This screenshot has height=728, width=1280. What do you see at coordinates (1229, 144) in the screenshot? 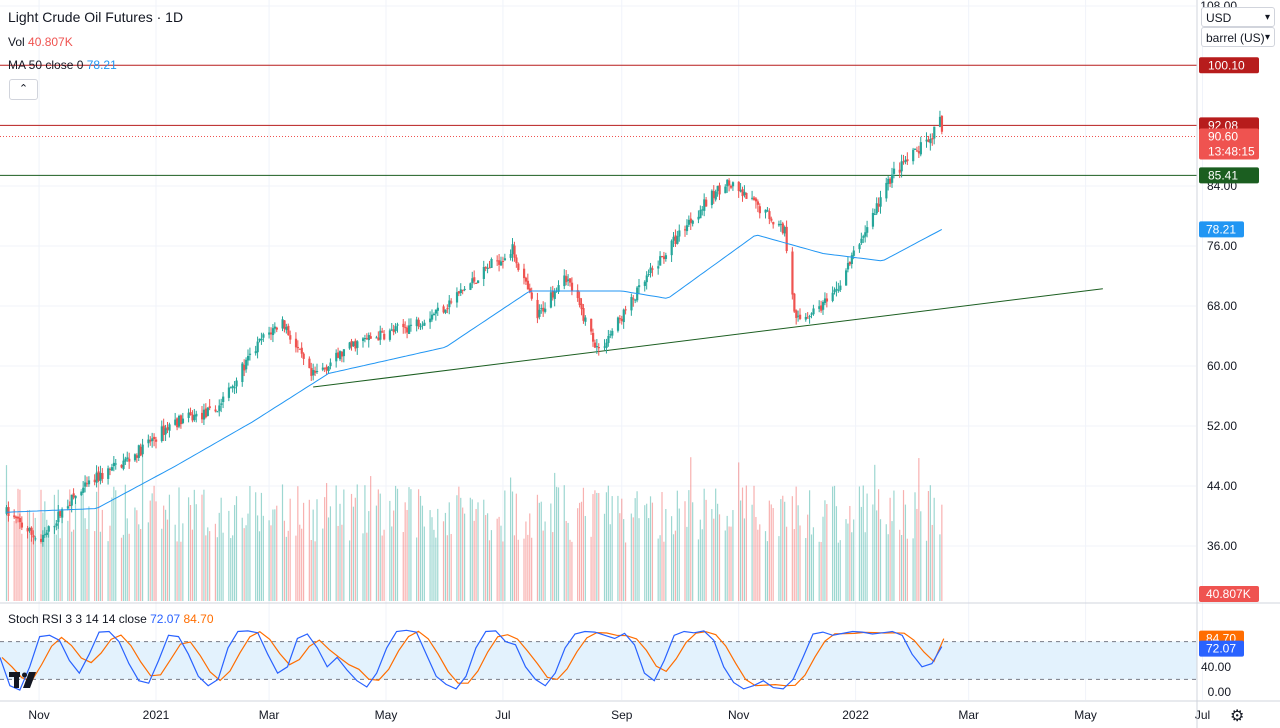
I see `last-price-label-bg` at bounding box center [1229, 144].